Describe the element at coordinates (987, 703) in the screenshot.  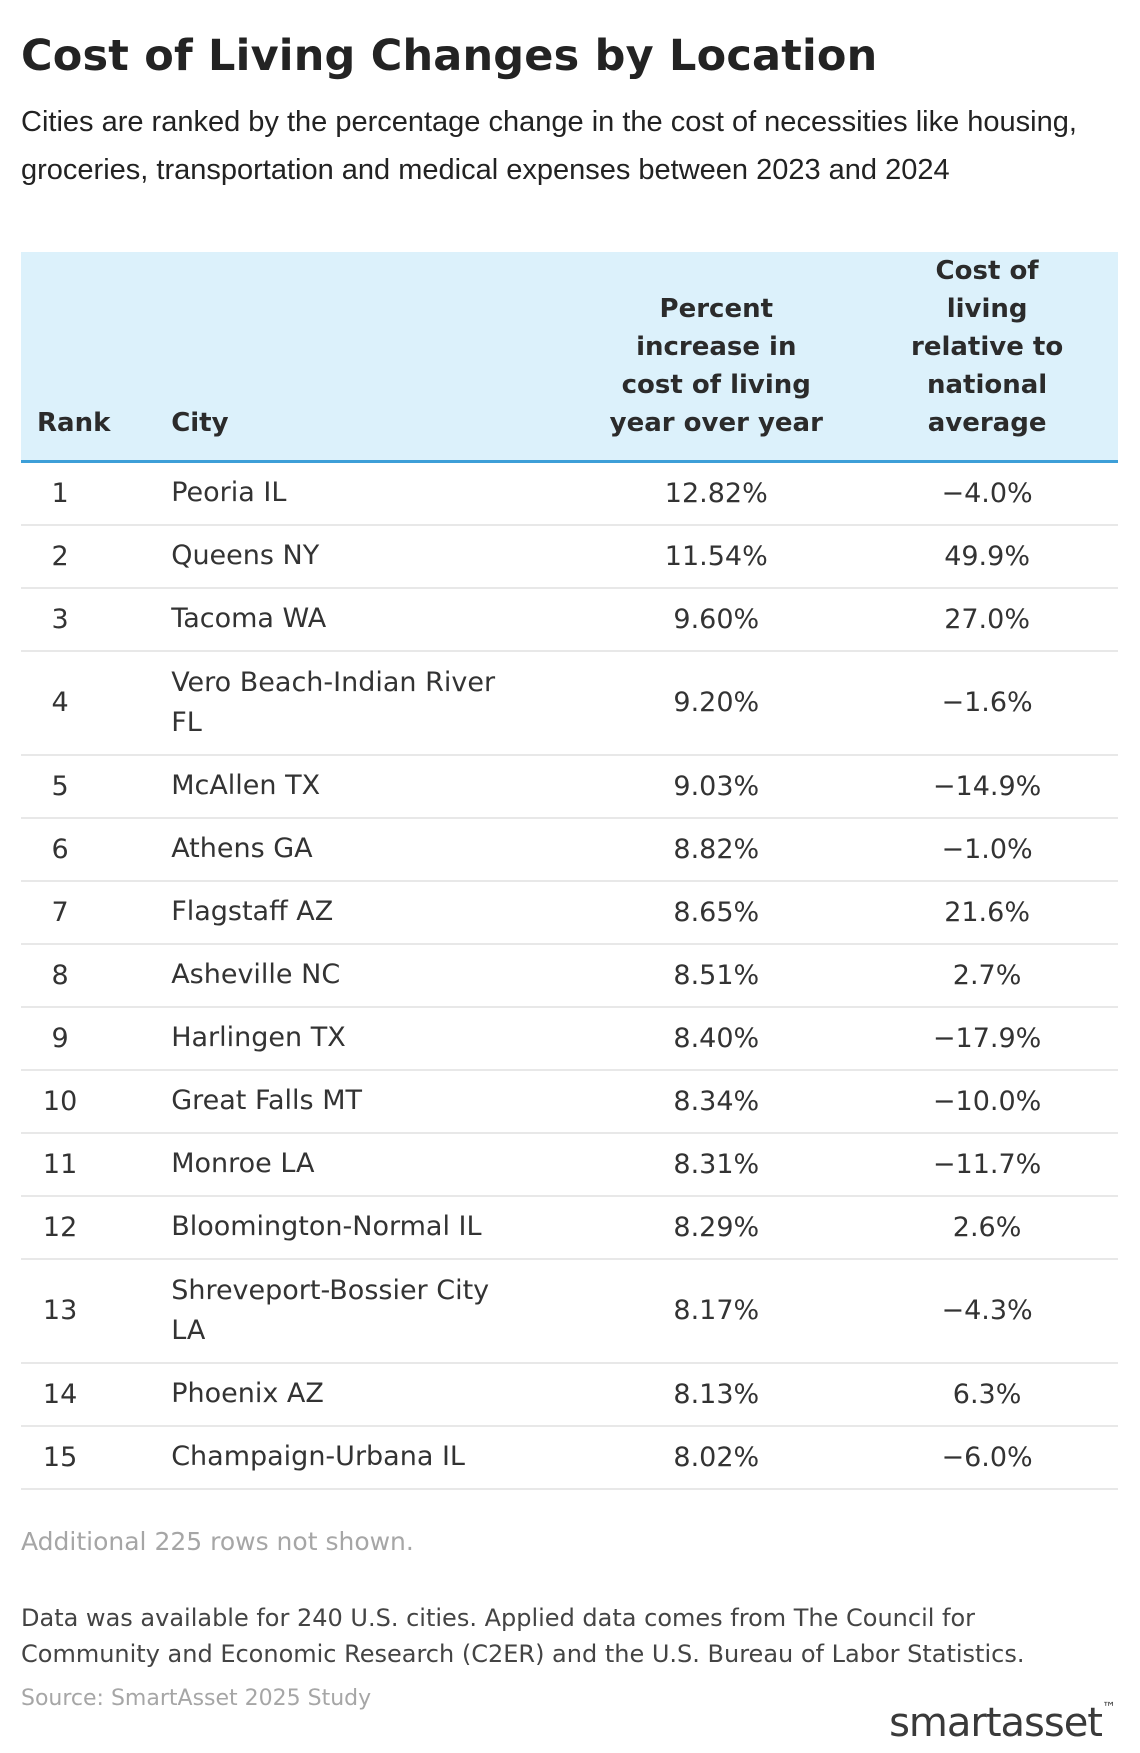
I see `cell-relative-cost: −1.6%` at that location.